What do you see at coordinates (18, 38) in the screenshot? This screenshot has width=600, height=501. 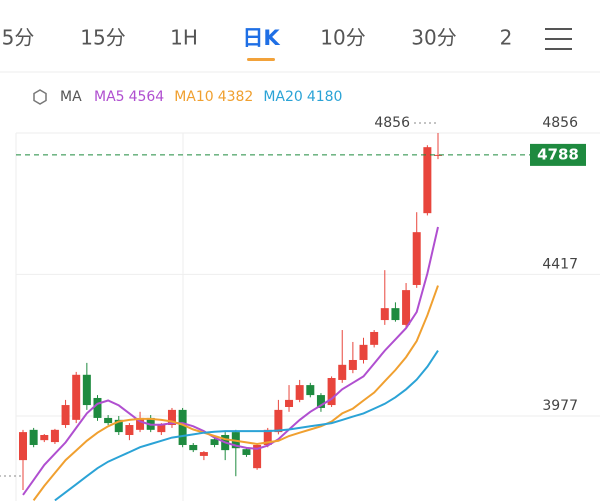 I see `tab: 5分` at bounding box center [18, 38].